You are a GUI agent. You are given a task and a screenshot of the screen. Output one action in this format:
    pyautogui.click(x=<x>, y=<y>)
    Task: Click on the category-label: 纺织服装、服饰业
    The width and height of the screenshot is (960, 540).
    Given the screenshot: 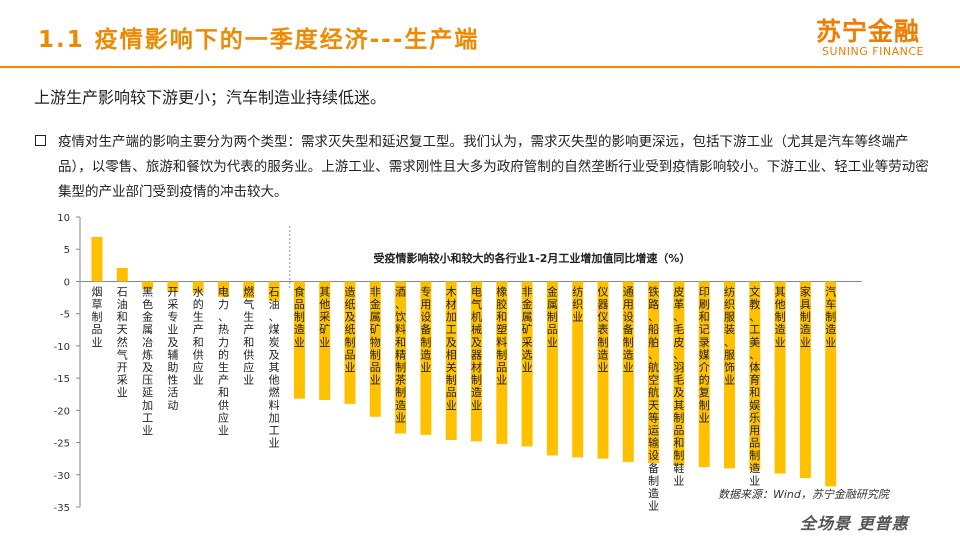 What is the action you would take?
    pyautogui.click(x=729, y=335)
    